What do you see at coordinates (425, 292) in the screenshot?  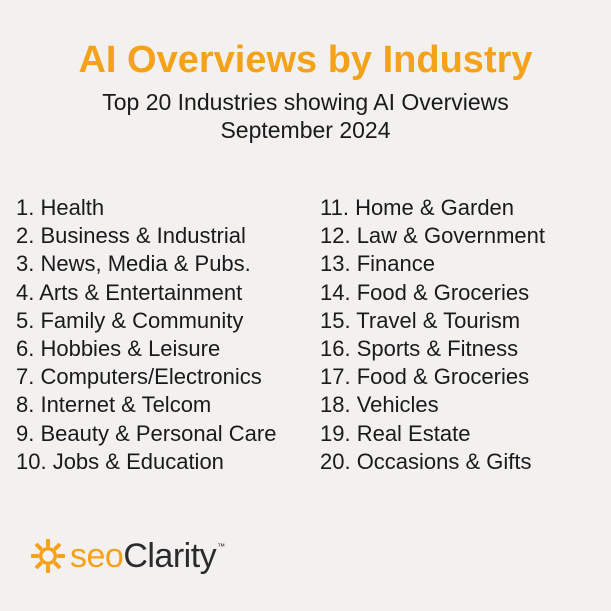 I see `list-item: 14. Food & Groceries` at bounding box center [425, 292].